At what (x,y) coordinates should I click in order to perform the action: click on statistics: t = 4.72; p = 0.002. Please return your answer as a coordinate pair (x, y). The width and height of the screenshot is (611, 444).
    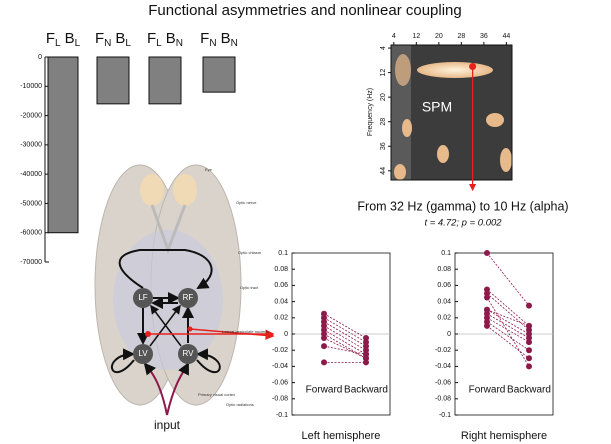
    Looking at the image, I should click on (463, 223).